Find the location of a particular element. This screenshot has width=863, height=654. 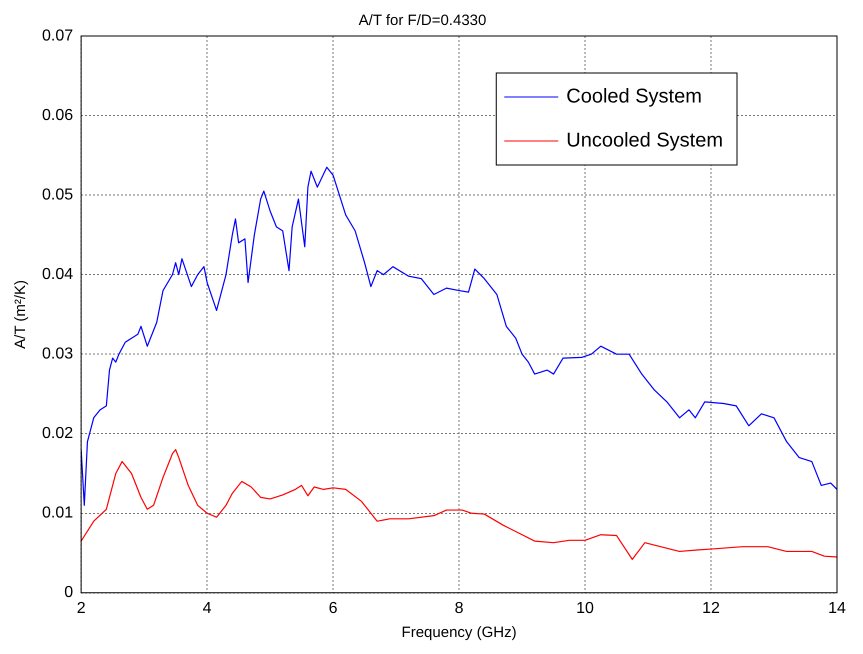

x-tick-label: 10 is located at coordinates (585, 608).